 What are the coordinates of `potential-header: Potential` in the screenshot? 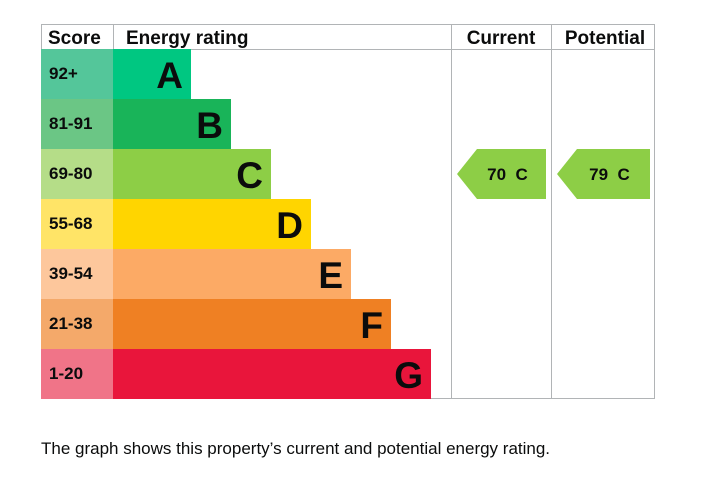 It's located at (605, 38).